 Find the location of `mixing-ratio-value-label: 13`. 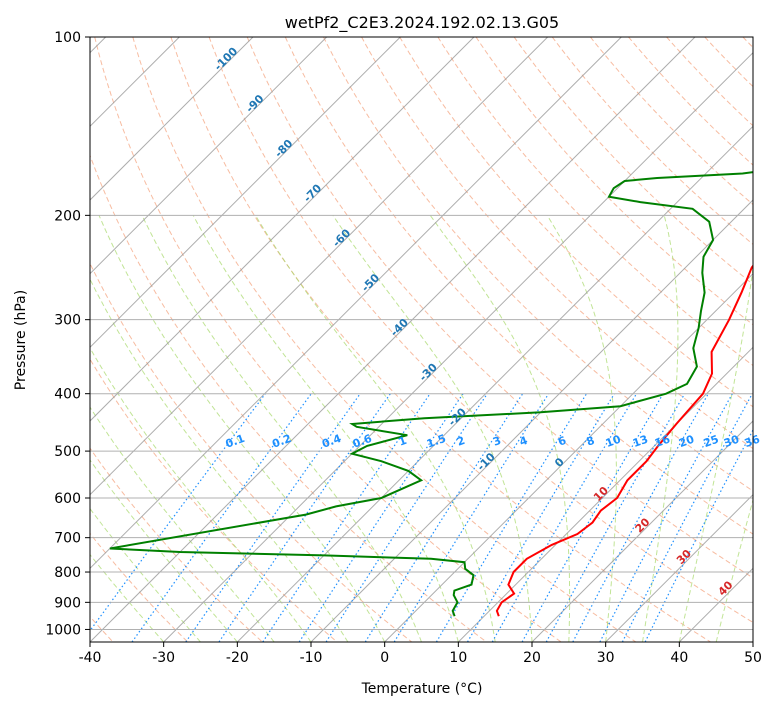

mixing-ratio-value-label: 13 is located at coordinates (640, 441).